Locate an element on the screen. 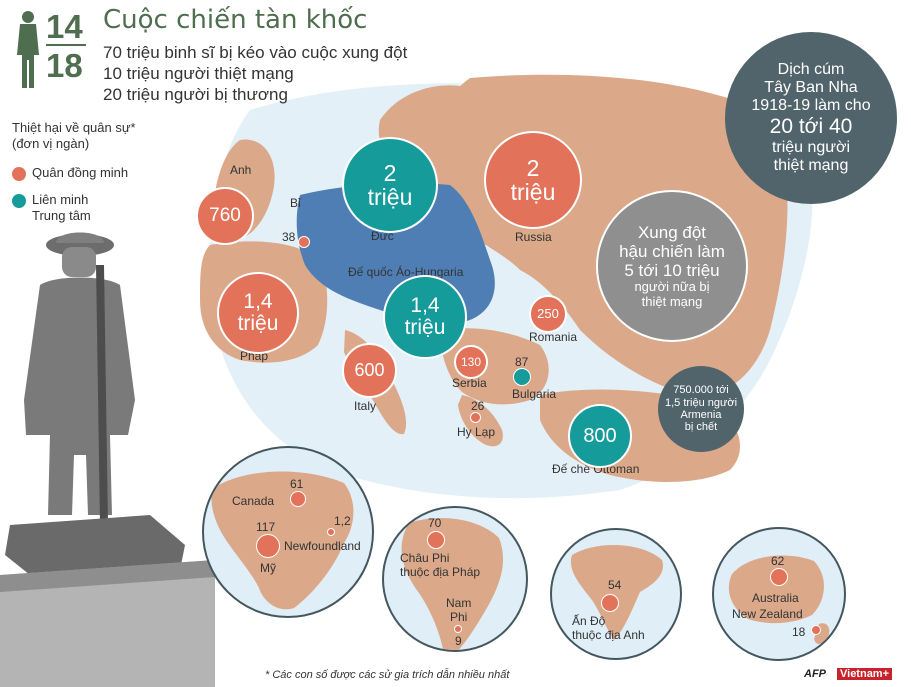 The width and height of the screenshot is (911, 687). logo-14: 14 is located at coordinates (64, 26).